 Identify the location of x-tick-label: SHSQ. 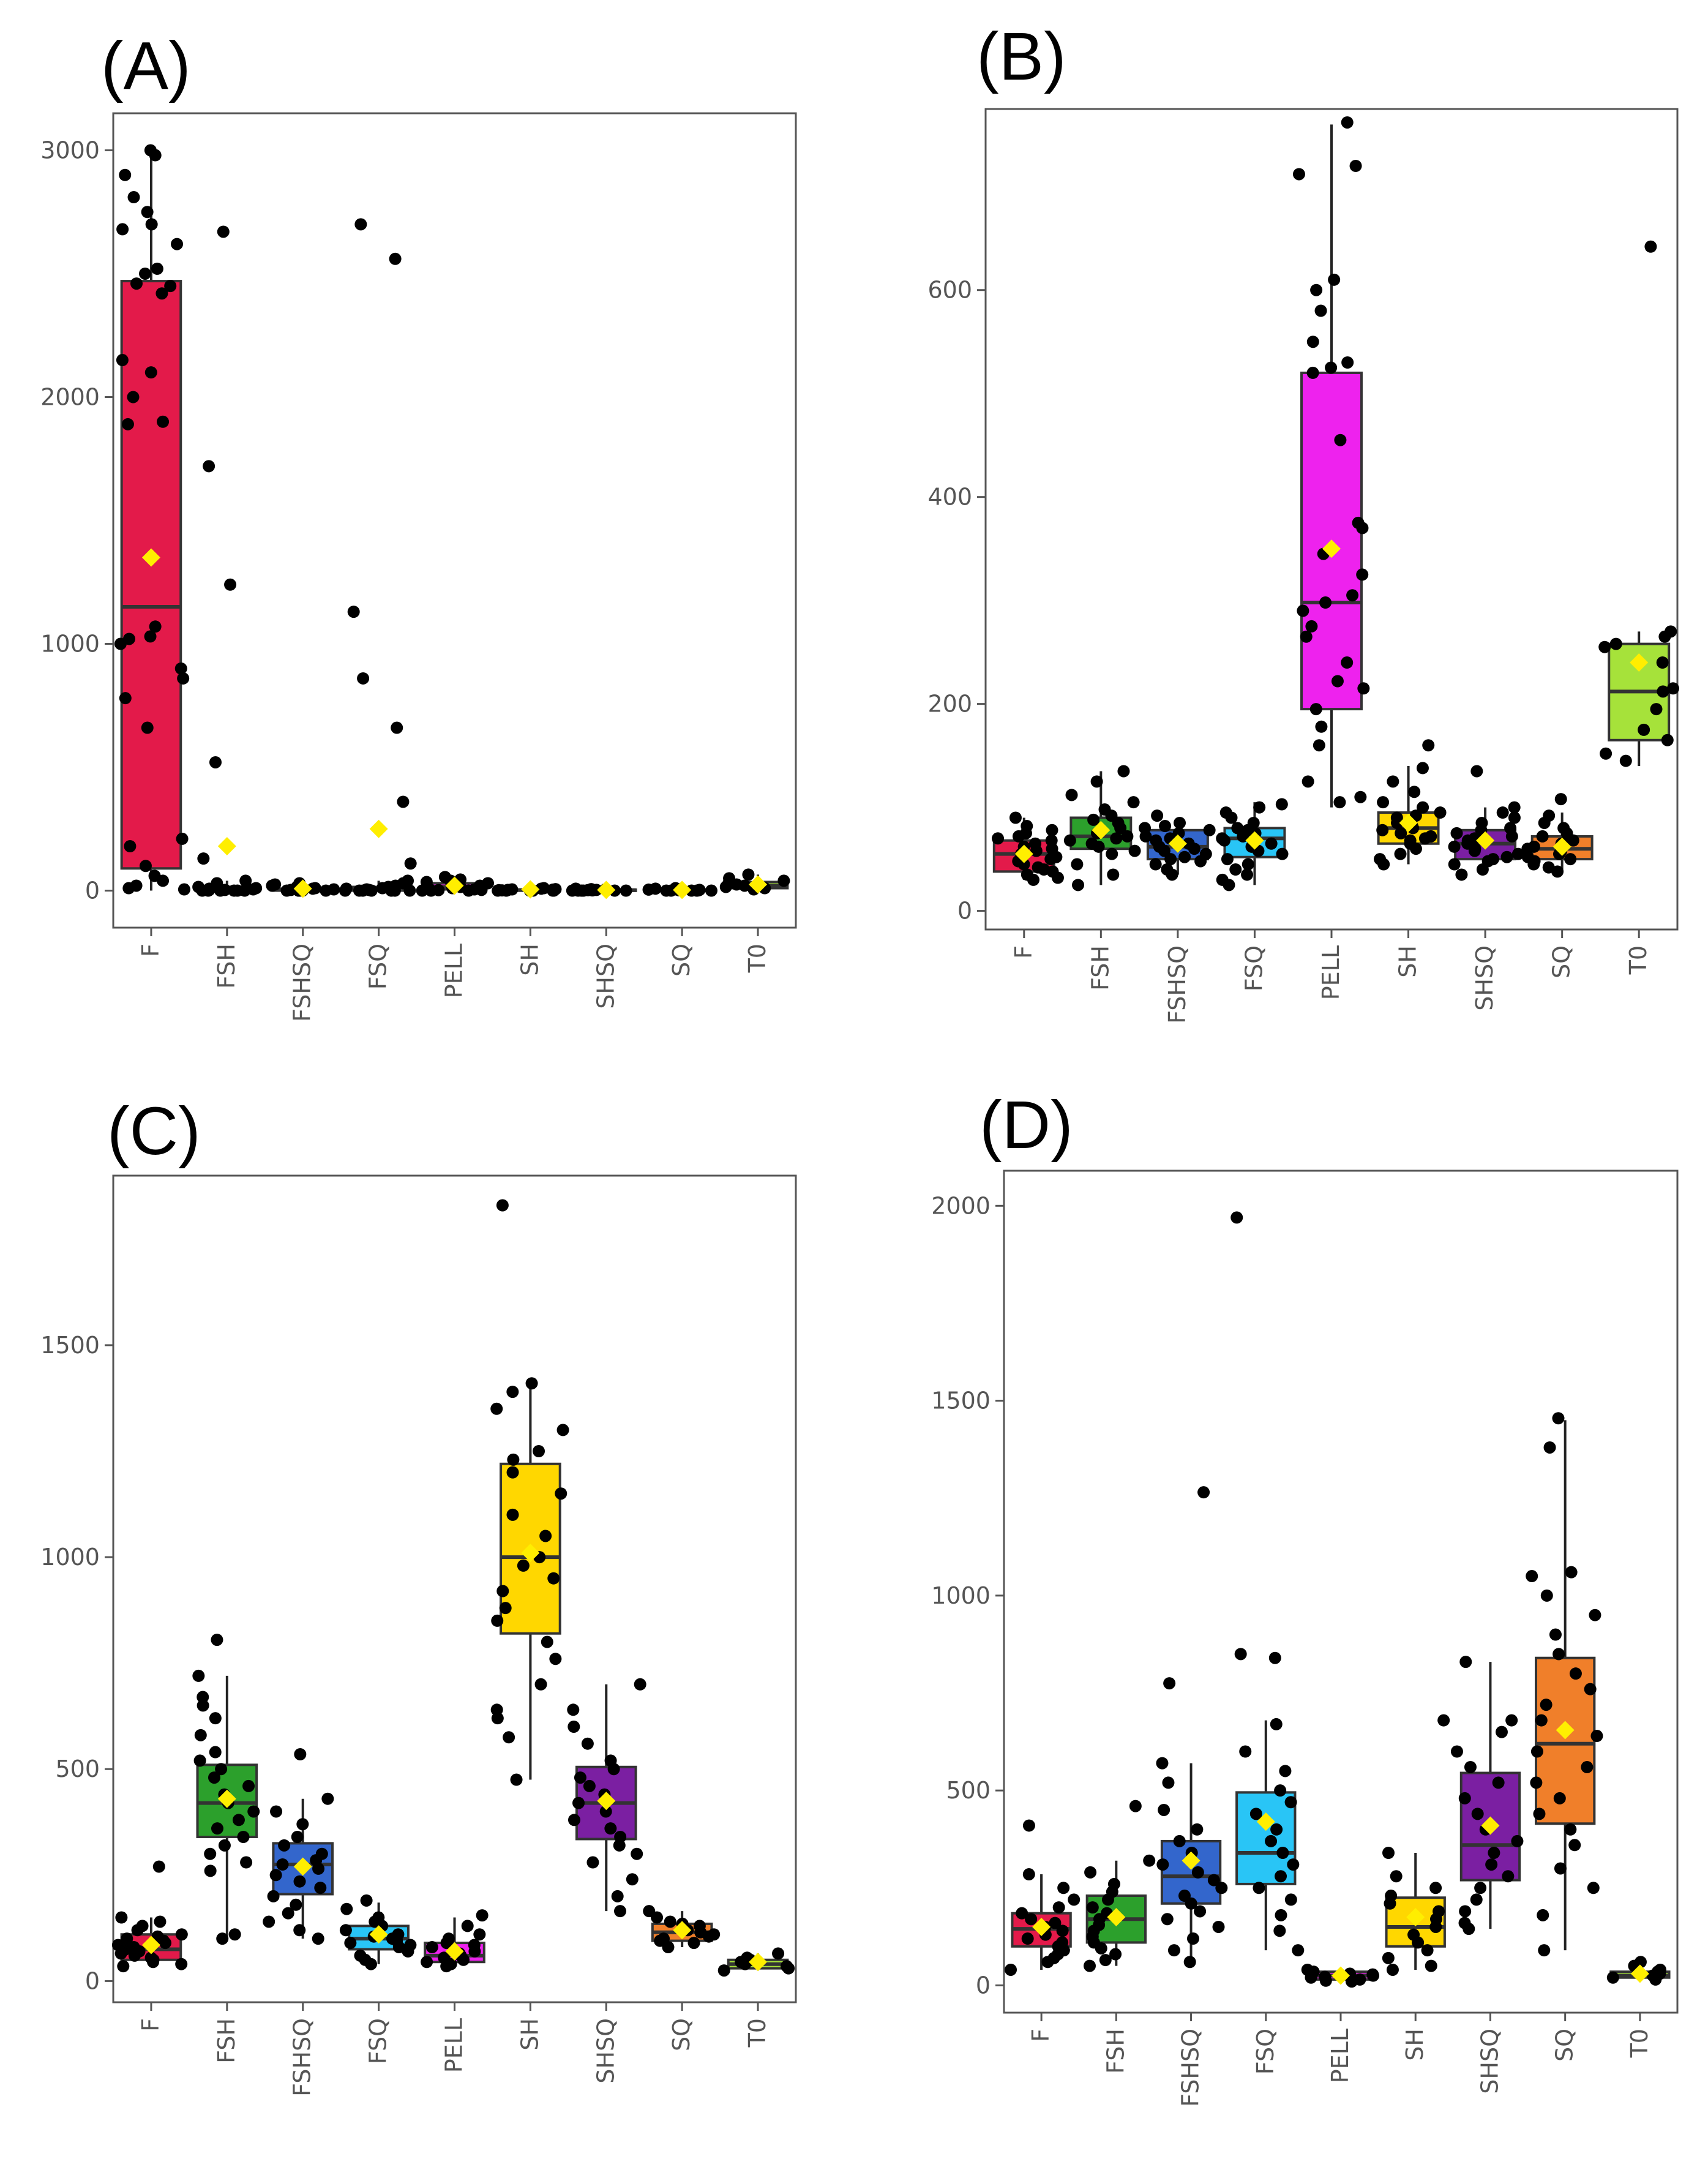
(605, 2051).